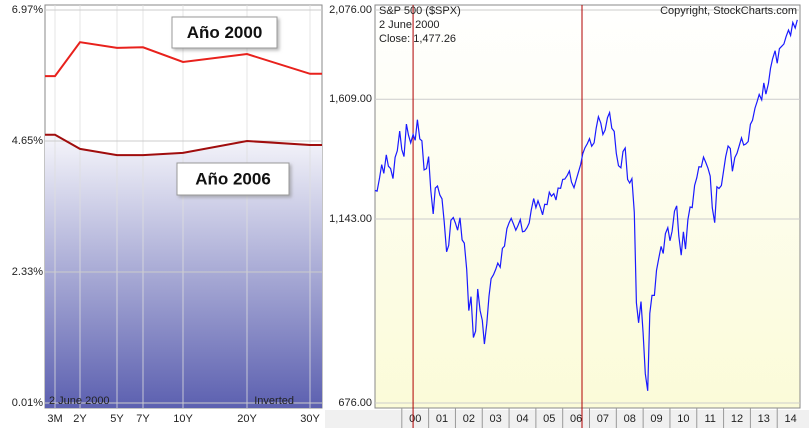 The width and height of the screenshot is (809, 428). I want to click on x-tick-label: 09, so click(656, 419).